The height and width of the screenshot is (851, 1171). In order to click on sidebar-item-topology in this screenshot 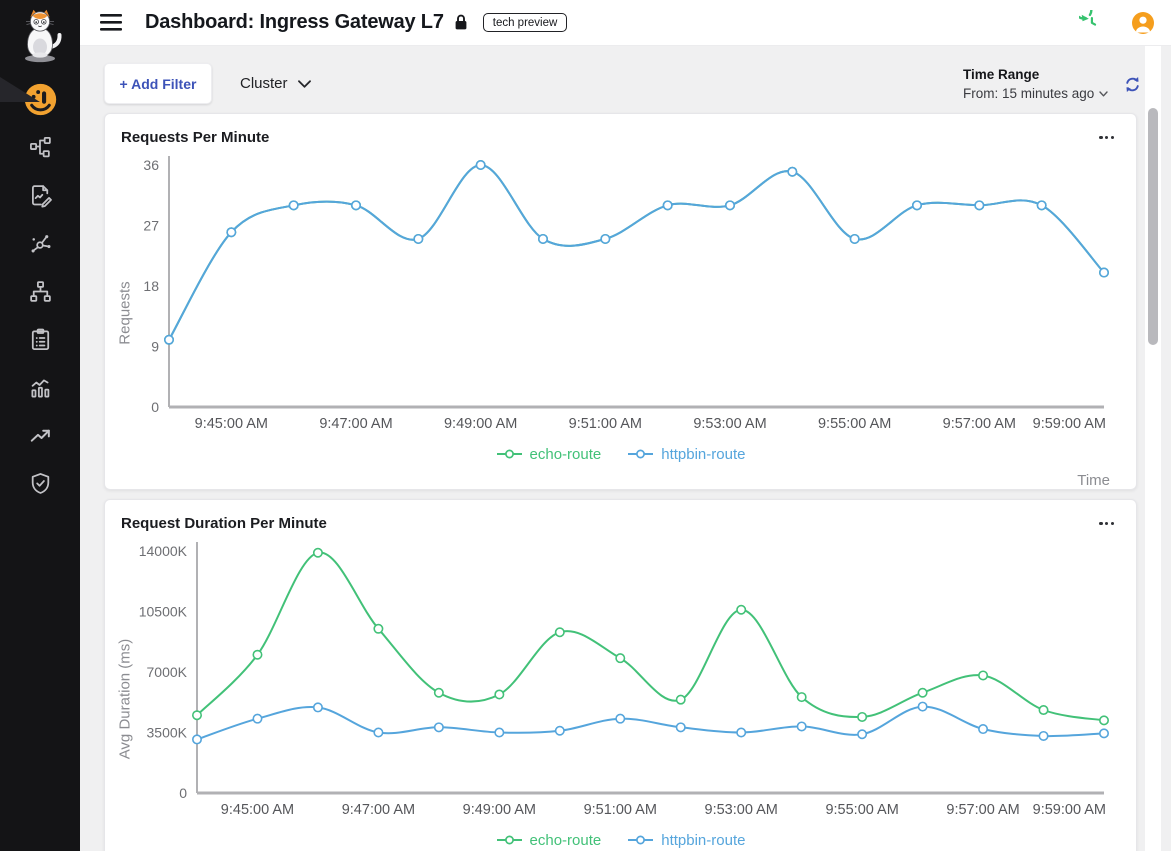, I will do `click(40, 147)`.